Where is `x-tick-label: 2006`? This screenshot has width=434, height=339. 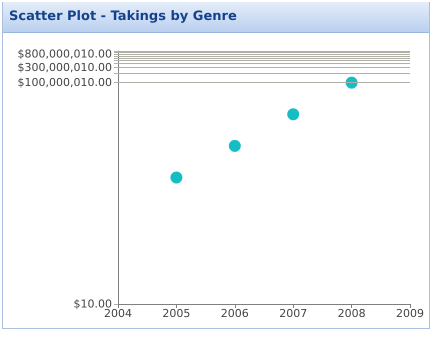
x-tick-label: 2006 is located at coordinates (234, 313).